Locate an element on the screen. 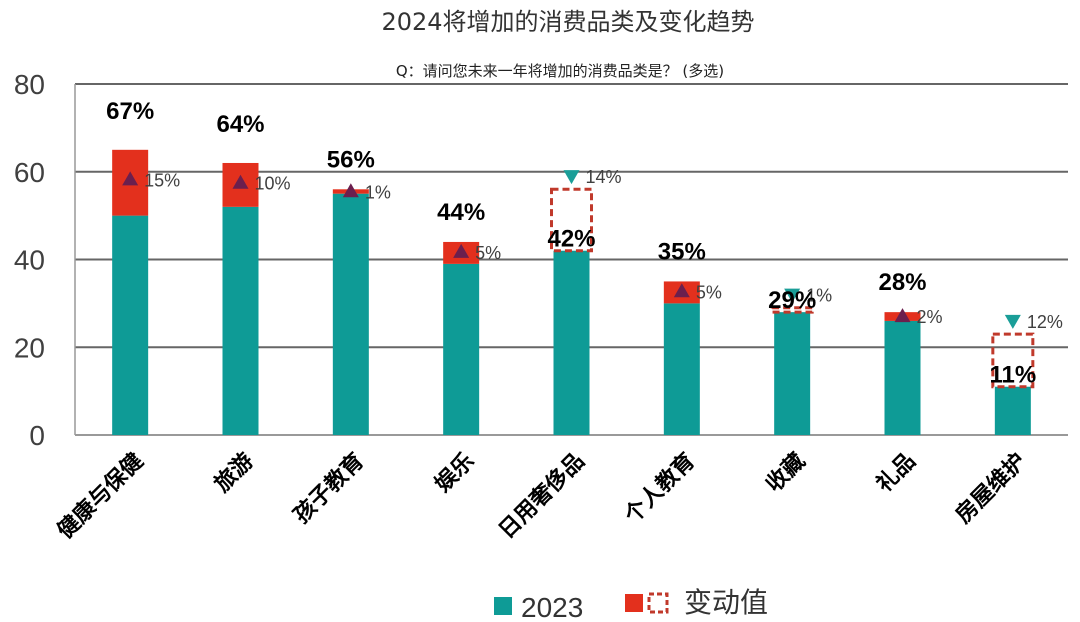  y-tick-label: 20 is located at coordinates (29, 347).